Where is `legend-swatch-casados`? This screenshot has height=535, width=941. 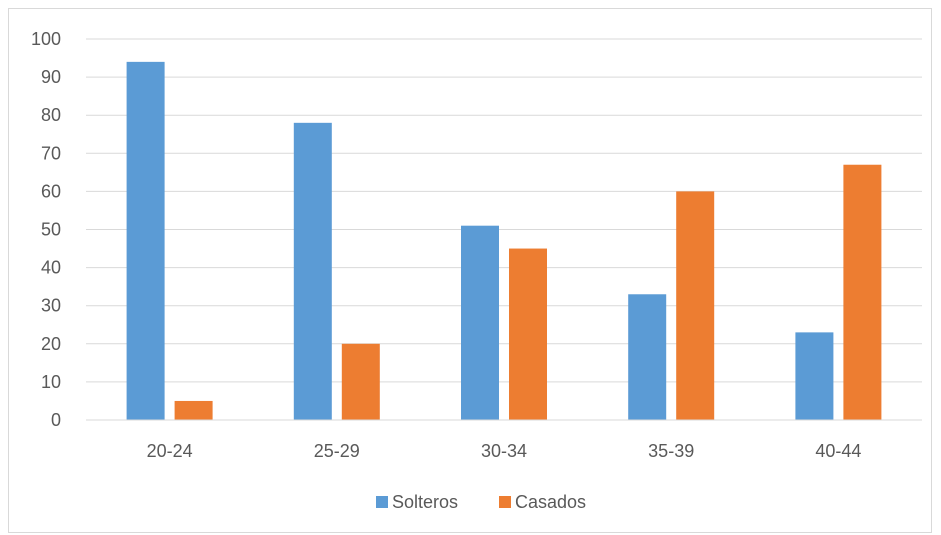 legend-swatch-casados is located at coordinates (505, 502).